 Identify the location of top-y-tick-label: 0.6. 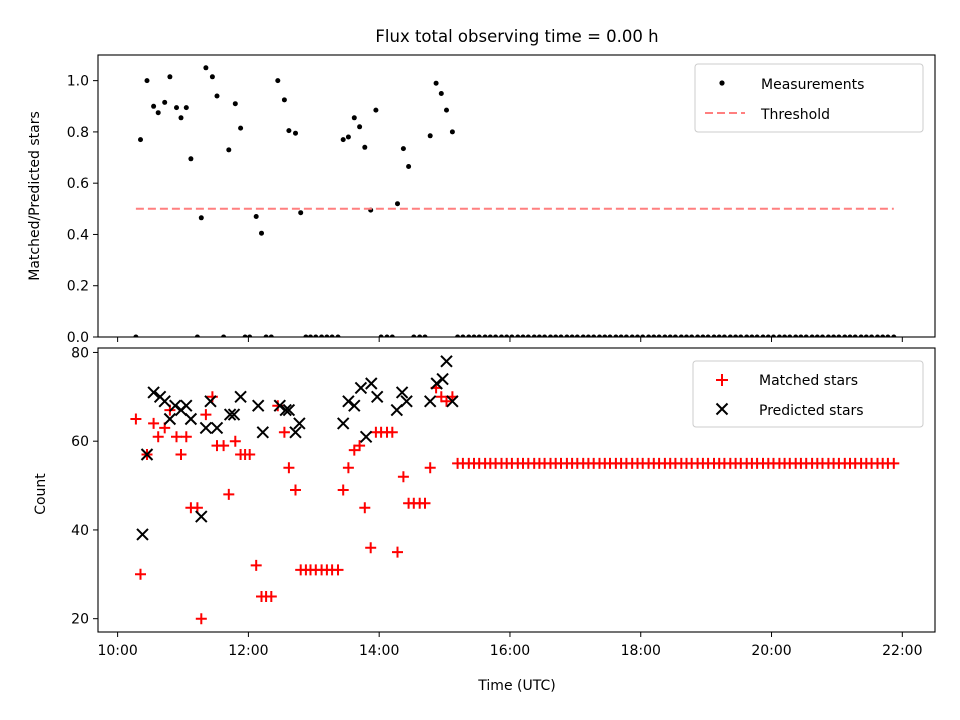
(78, 184).